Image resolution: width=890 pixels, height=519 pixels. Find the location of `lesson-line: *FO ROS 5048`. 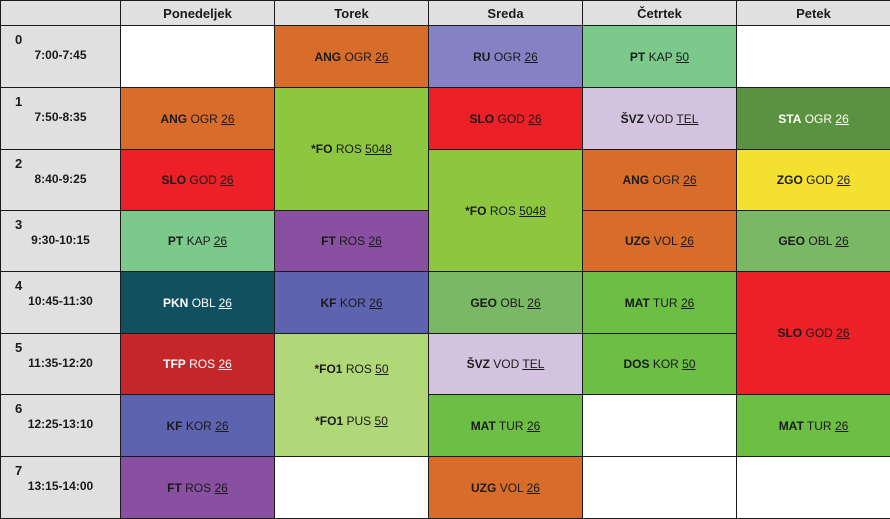

lesson-line: *FO ROS 5048 is located at coordinates (505, 211).